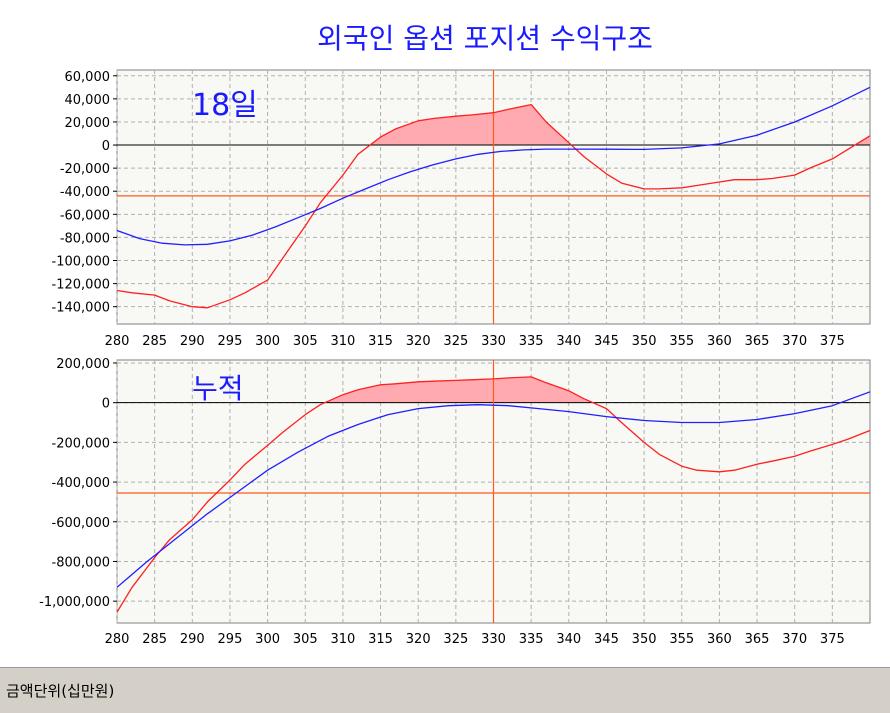 Image resolution: width=890 pixels, height=713 pixels. What do you see at coordinates (85, 238) in the screenshot?
I see `y-tick-label: -80,000` at bounding box center [85, 238].